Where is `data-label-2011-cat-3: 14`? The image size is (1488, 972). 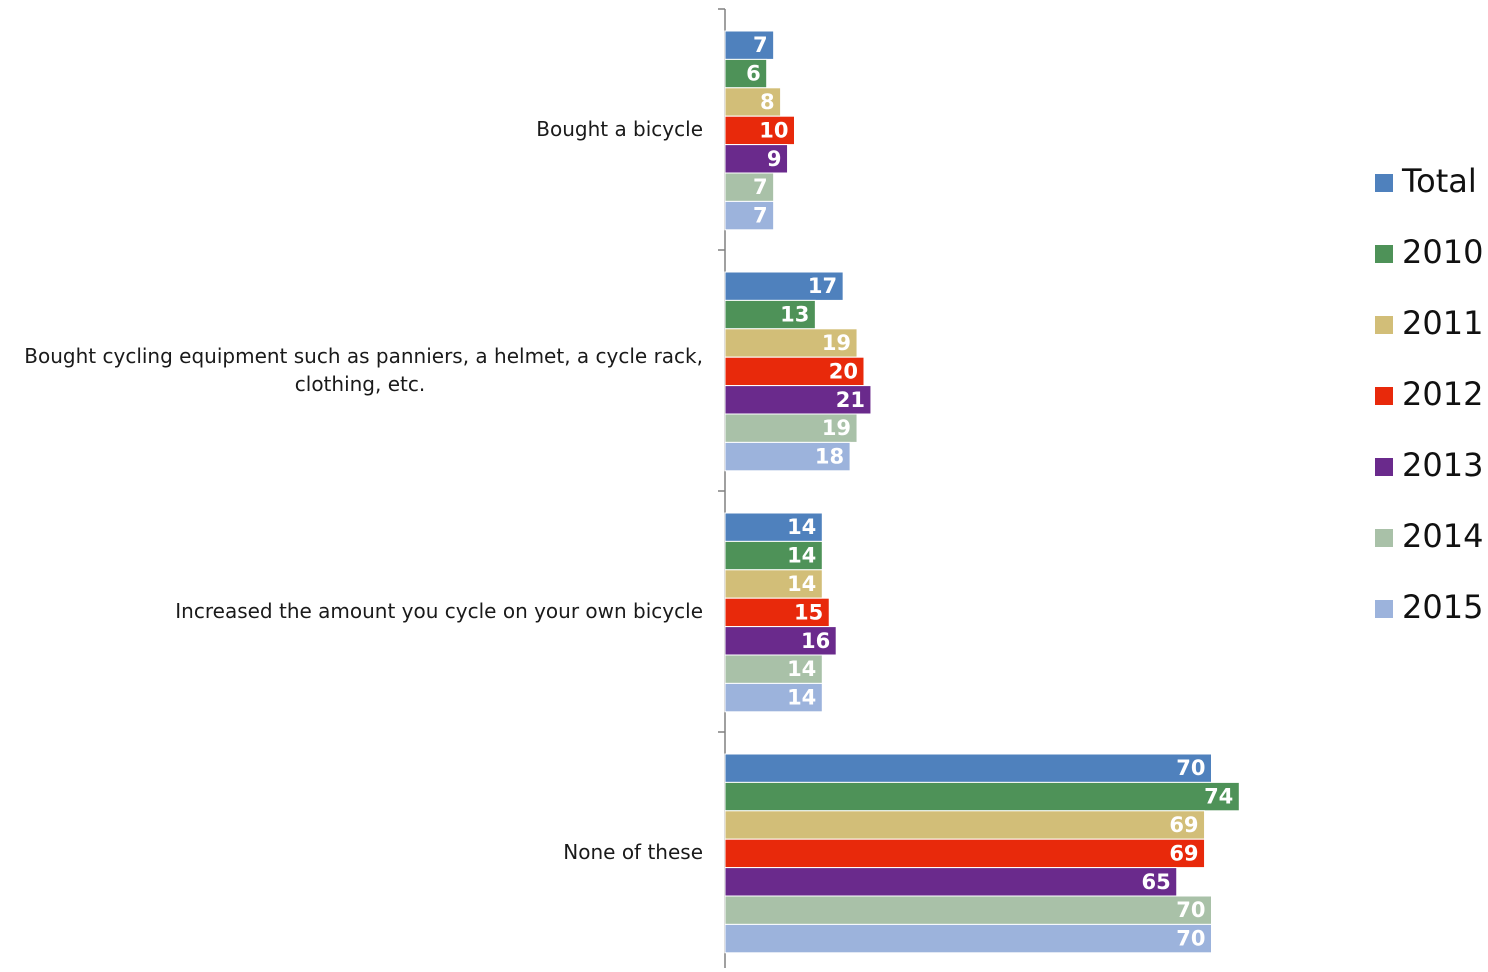 data-label-2011-cat-3: 14 is located at coordinates (801, 584).